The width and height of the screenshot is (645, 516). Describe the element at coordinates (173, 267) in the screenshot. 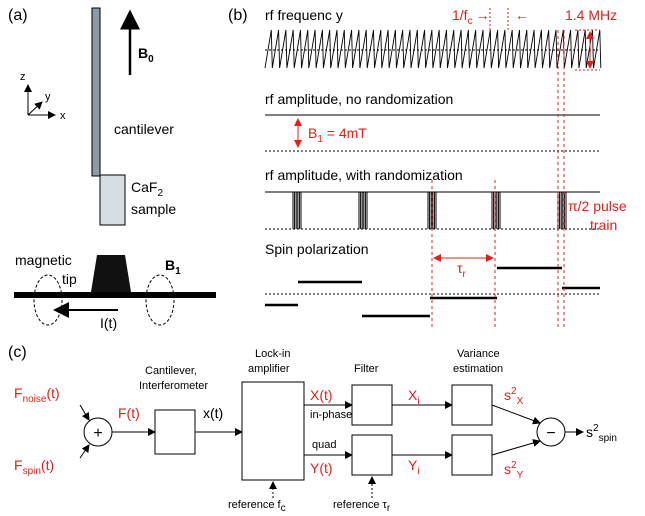

I see `b1-label: B1` at that location.